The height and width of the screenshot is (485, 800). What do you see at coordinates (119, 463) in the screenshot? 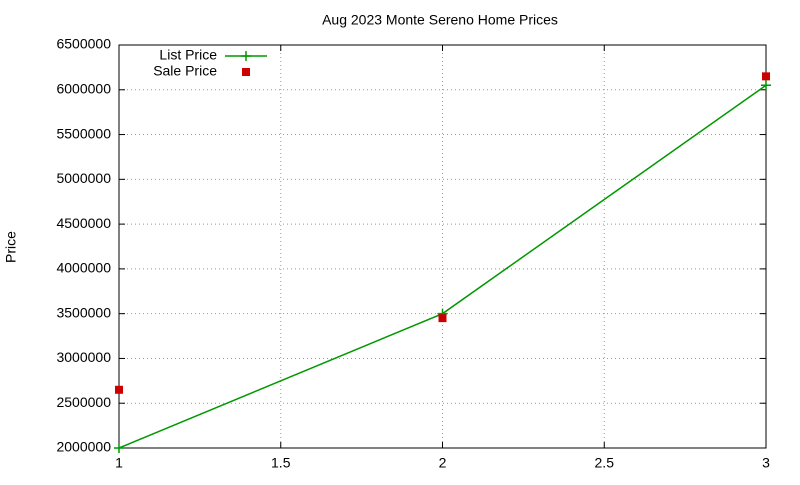
I see `x-tick-label: 1` at bounding box center [119, 463].